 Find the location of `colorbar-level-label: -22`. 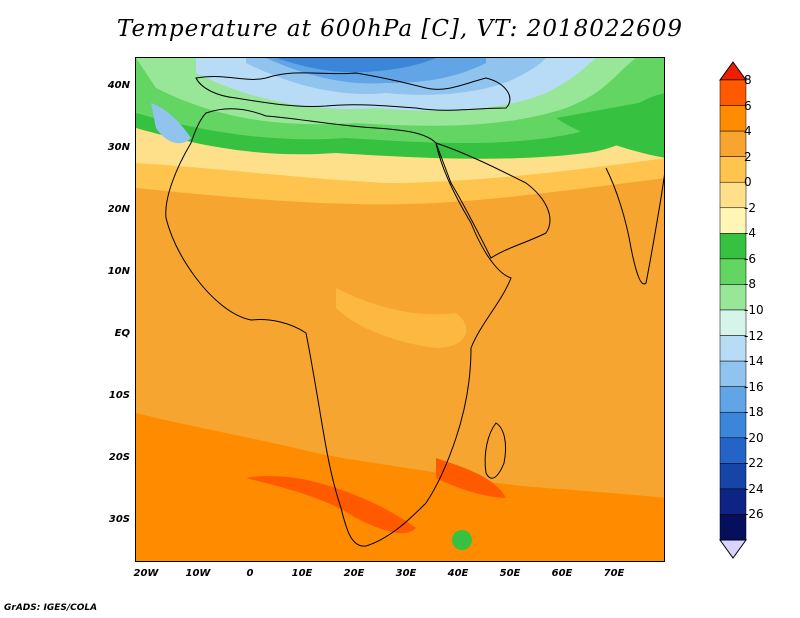

colorbar-level-label: -22 is located at coordinates (754, 463).